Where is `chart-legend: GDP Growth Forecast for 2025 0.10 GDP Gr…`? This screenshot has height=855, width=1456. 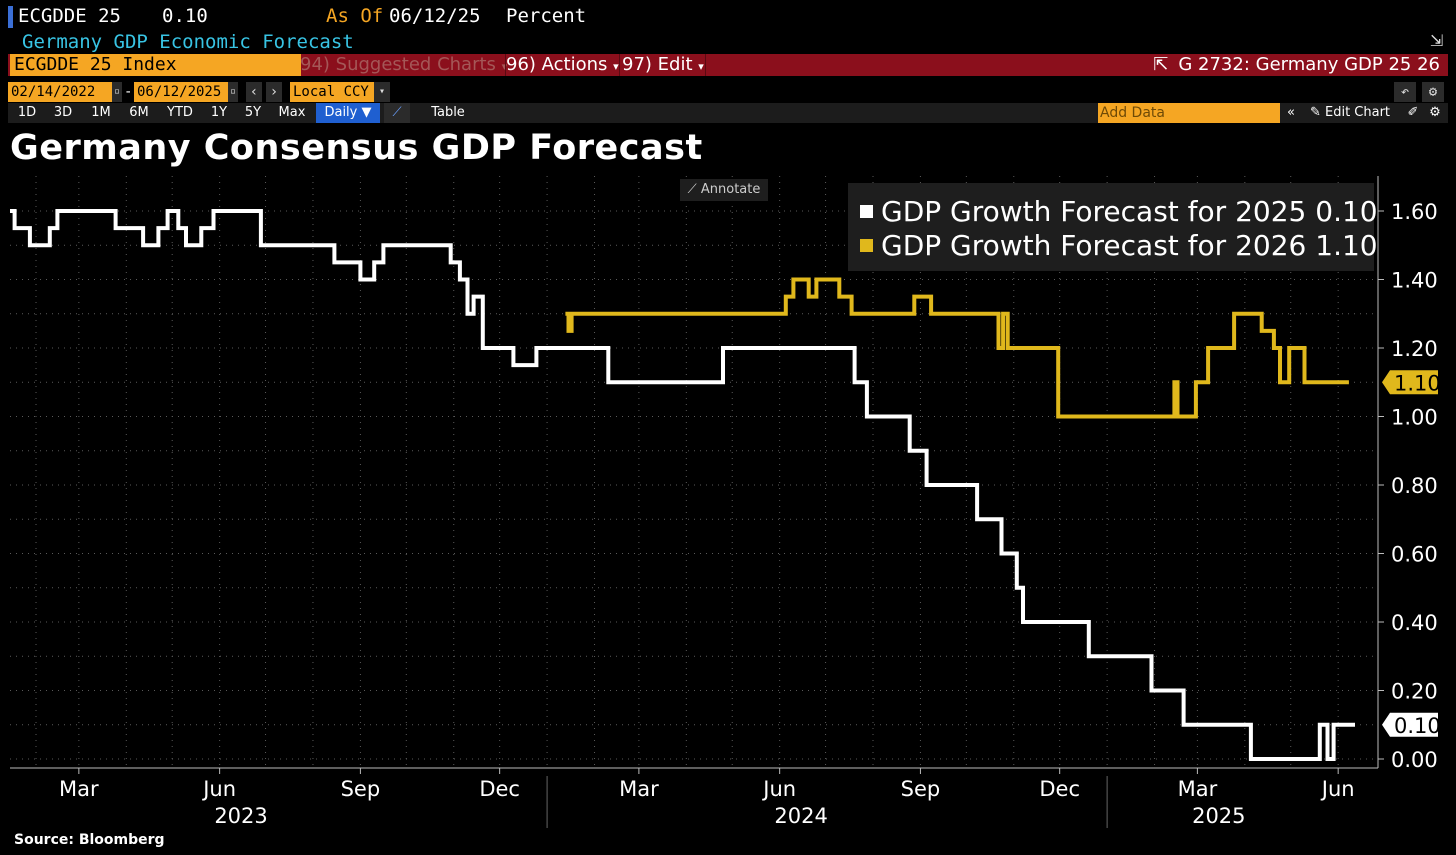
chart-legend: GDP Growth Forecast for 2025 0.10 GDP Gr… is located at coordinates (1113, 227).